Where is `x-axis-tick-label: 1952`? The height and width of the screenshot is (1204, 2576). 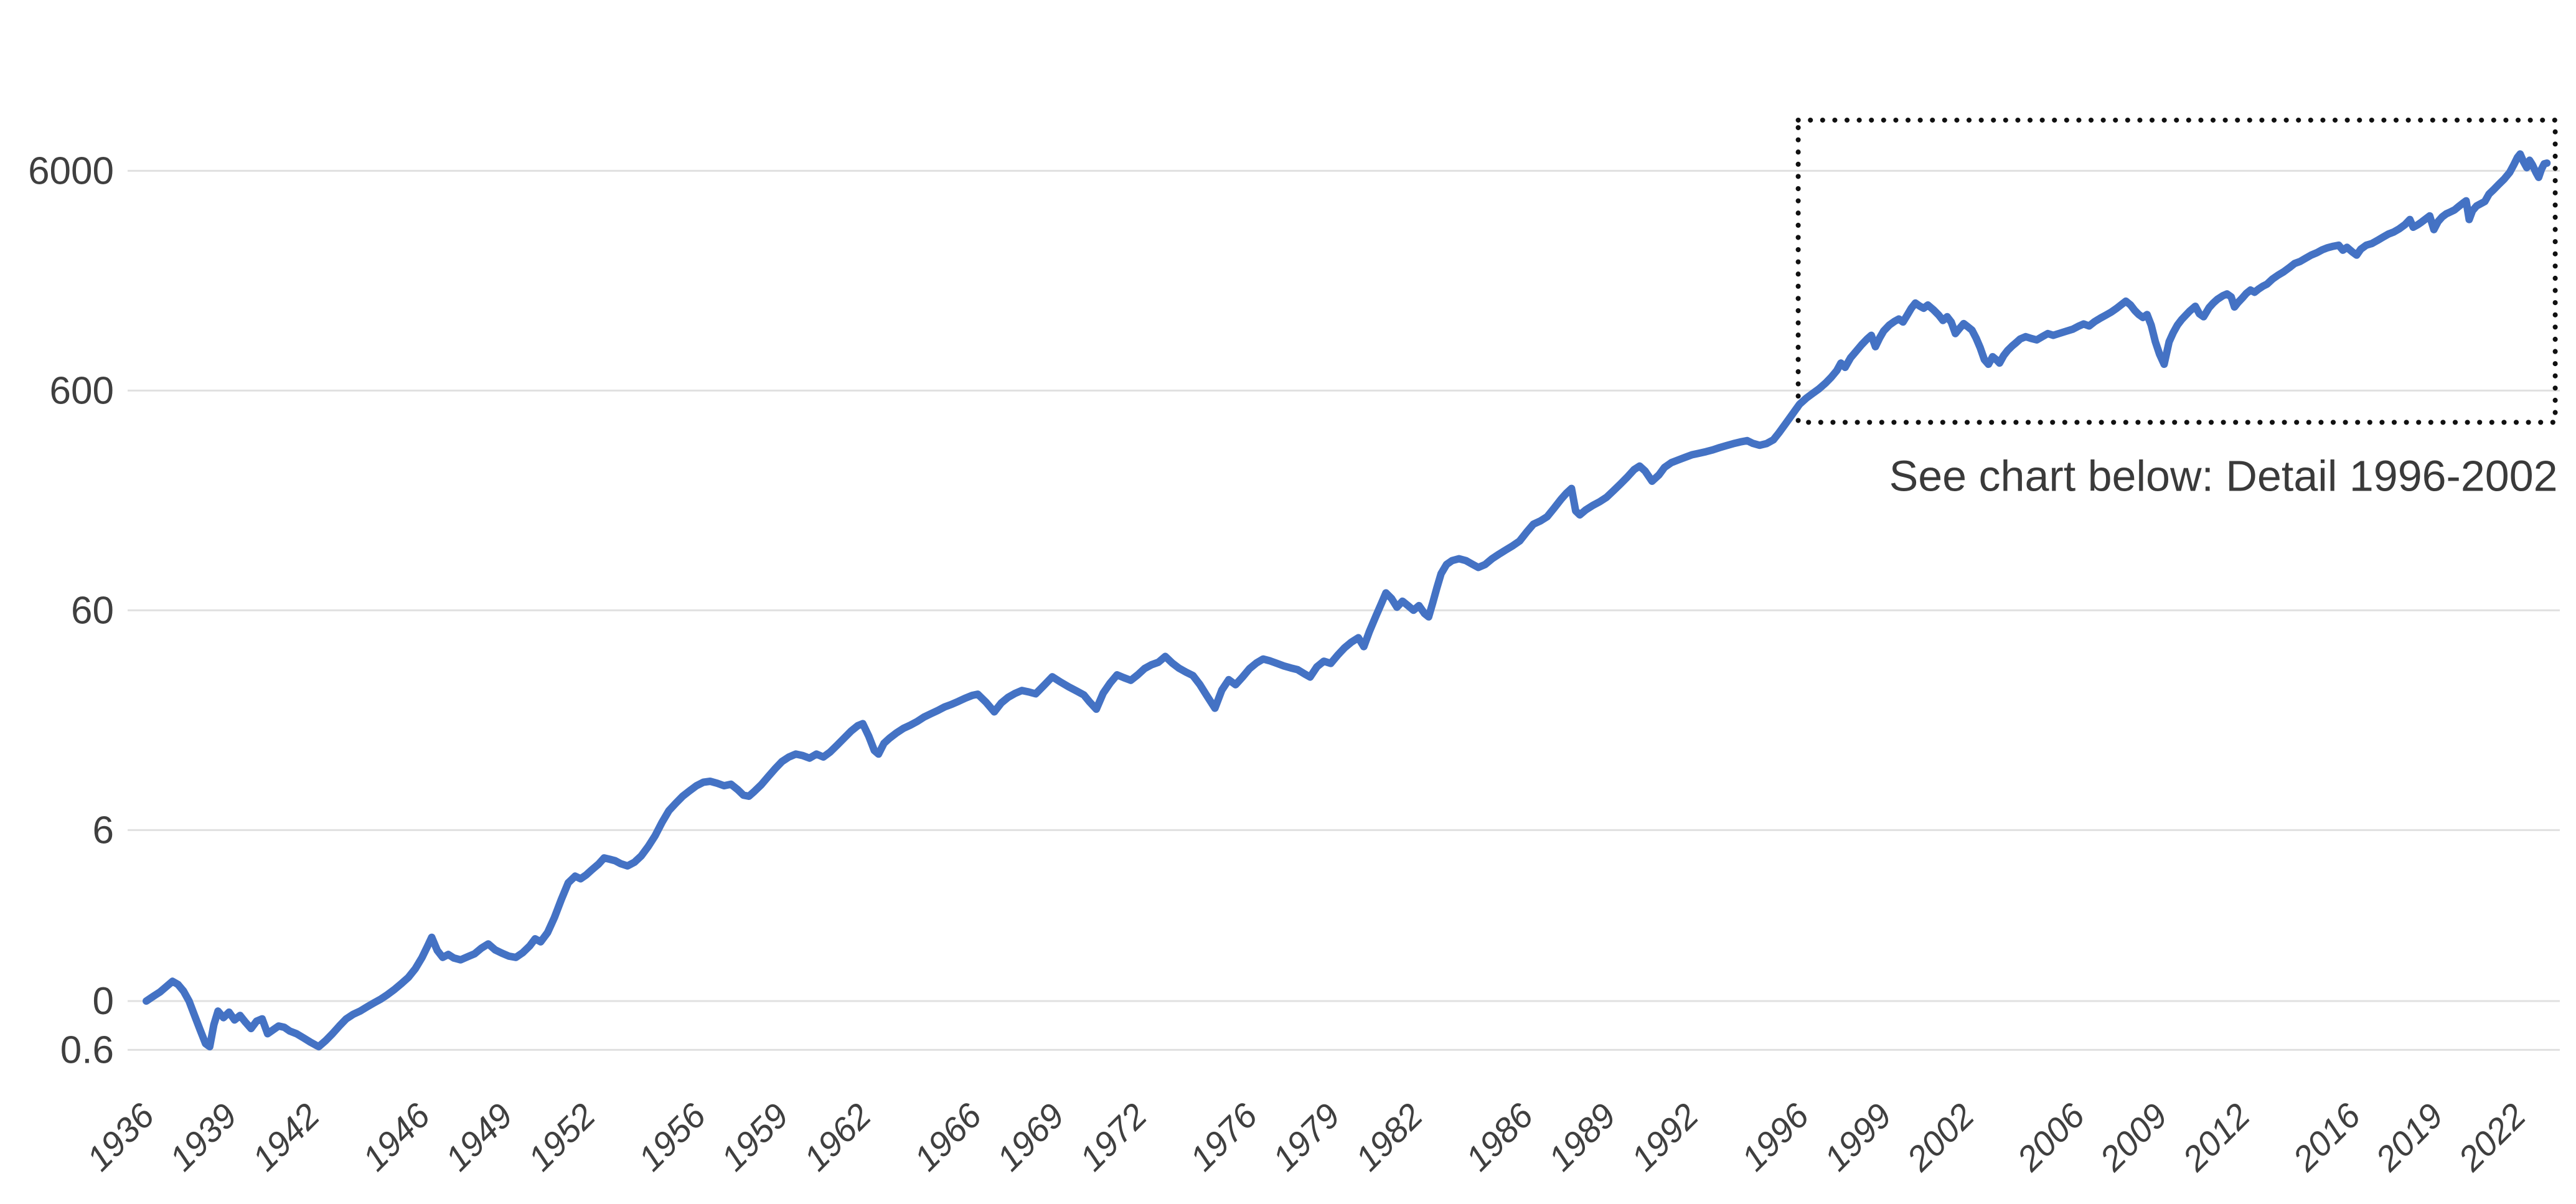 x-axis-tick-label: 1952 is located at coordinates (561, 1137).